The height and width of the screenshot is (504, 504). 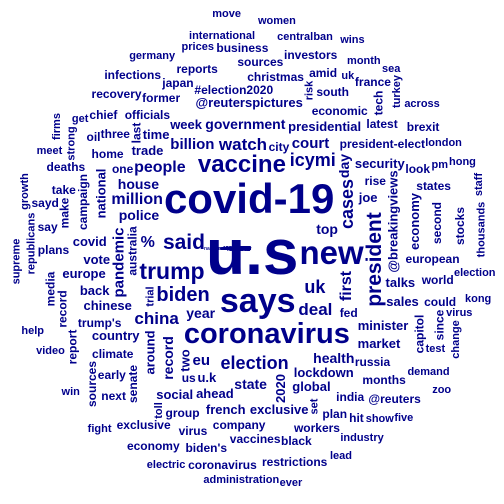 I want to click on cloud-word: united, so click(x=243, y=248).